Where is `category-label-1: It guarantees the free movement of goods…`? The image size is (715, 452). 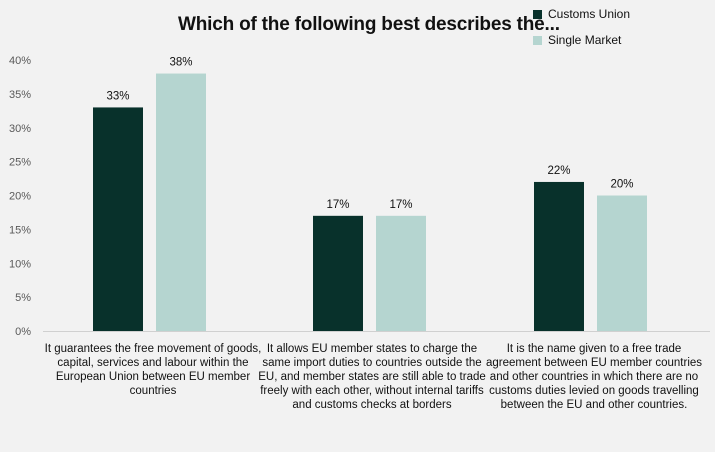 category-label-1: It guarantees the free movement of goods… is located at coordinates (153, 370).